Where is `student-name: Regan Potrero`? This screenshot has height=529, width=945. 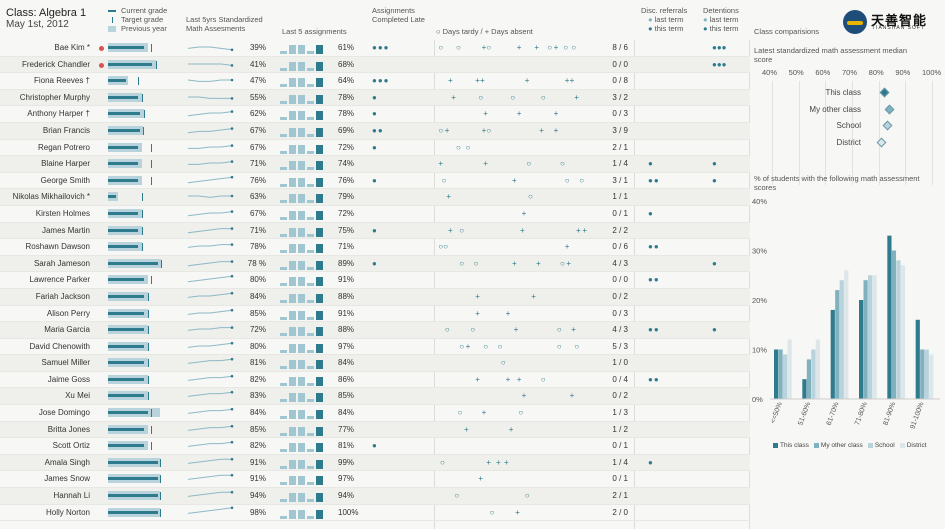
student-name: Regan Potrero is located at coordinates (63, 147).